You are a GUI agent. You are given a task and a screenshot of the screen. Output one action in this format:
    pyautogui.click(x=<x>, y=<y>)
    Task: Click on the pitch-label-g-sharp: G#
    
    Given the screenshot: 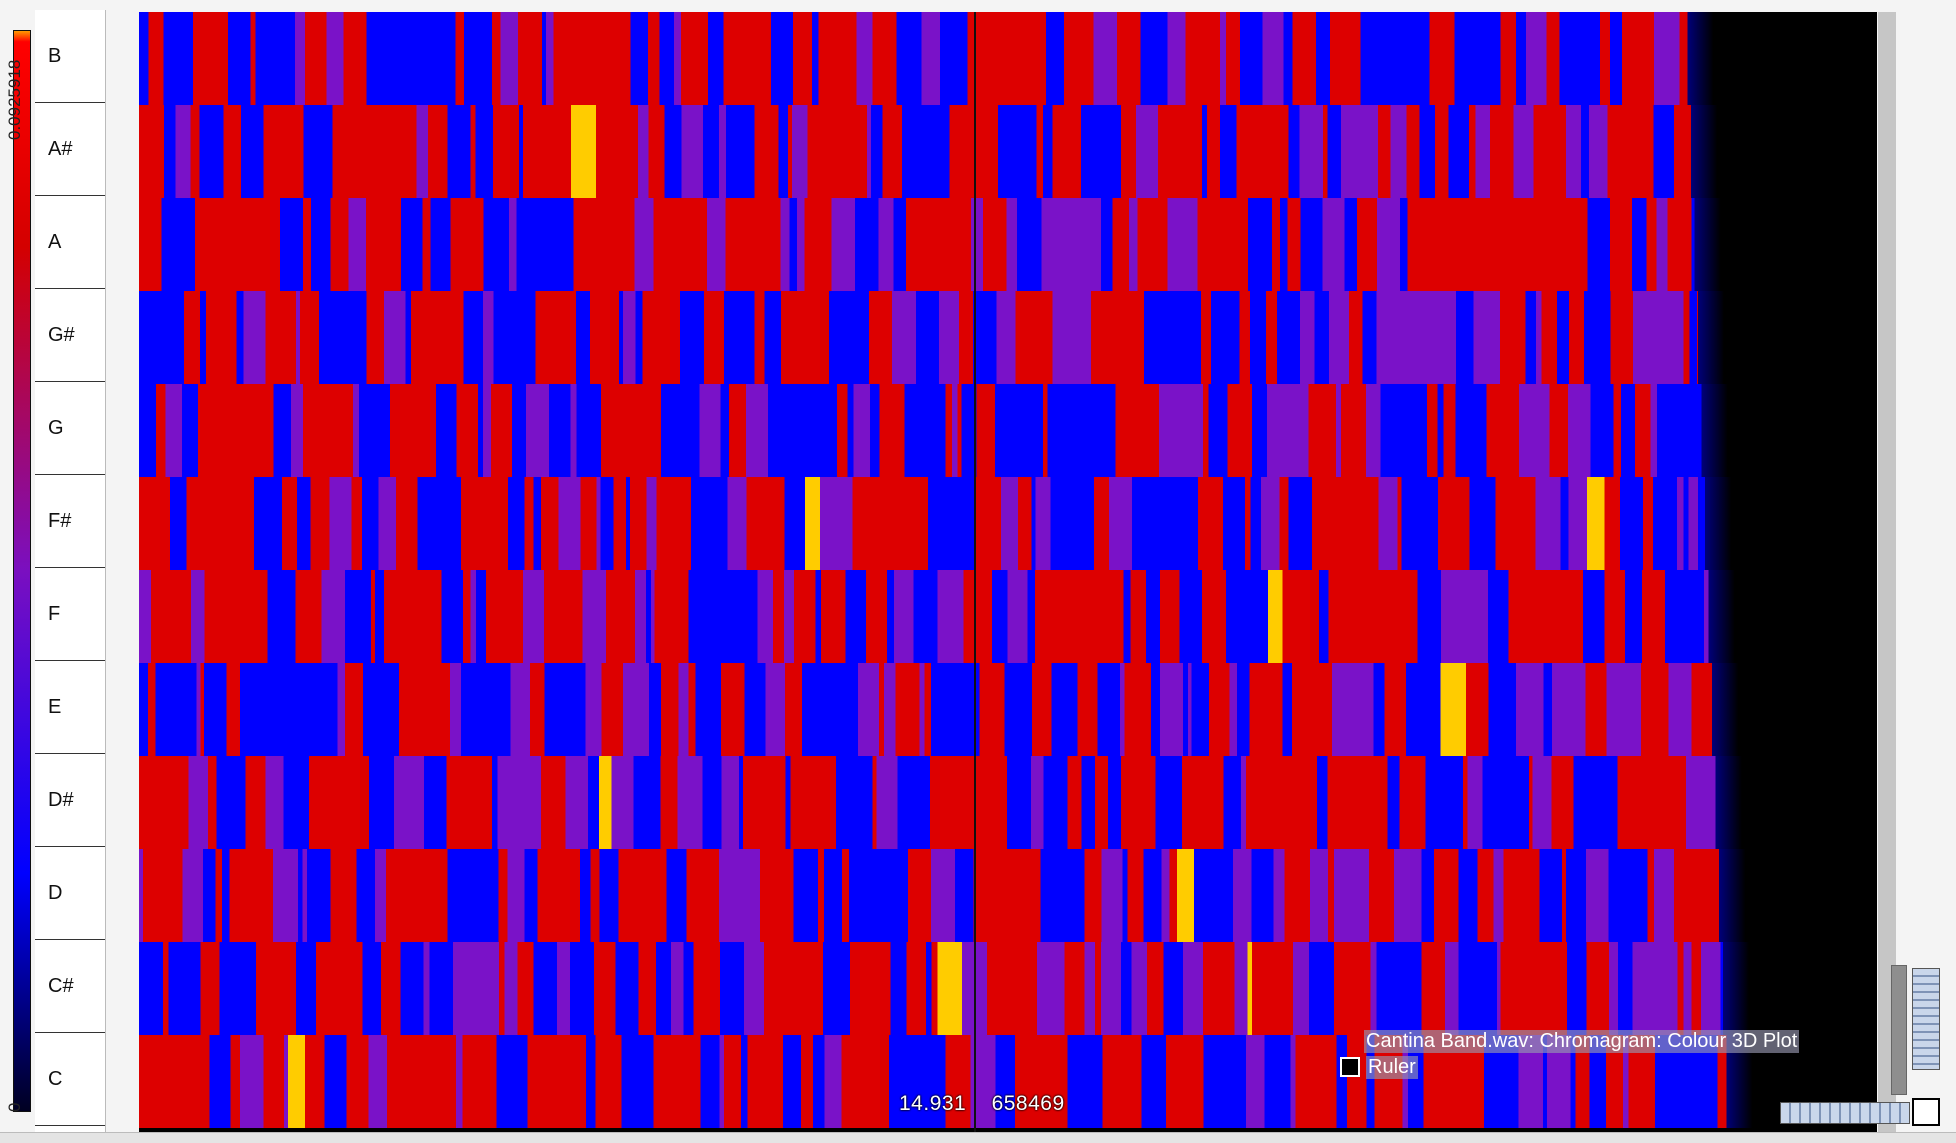 What is the action you would take?
    pyautogui.click(x=70, y=335)
    